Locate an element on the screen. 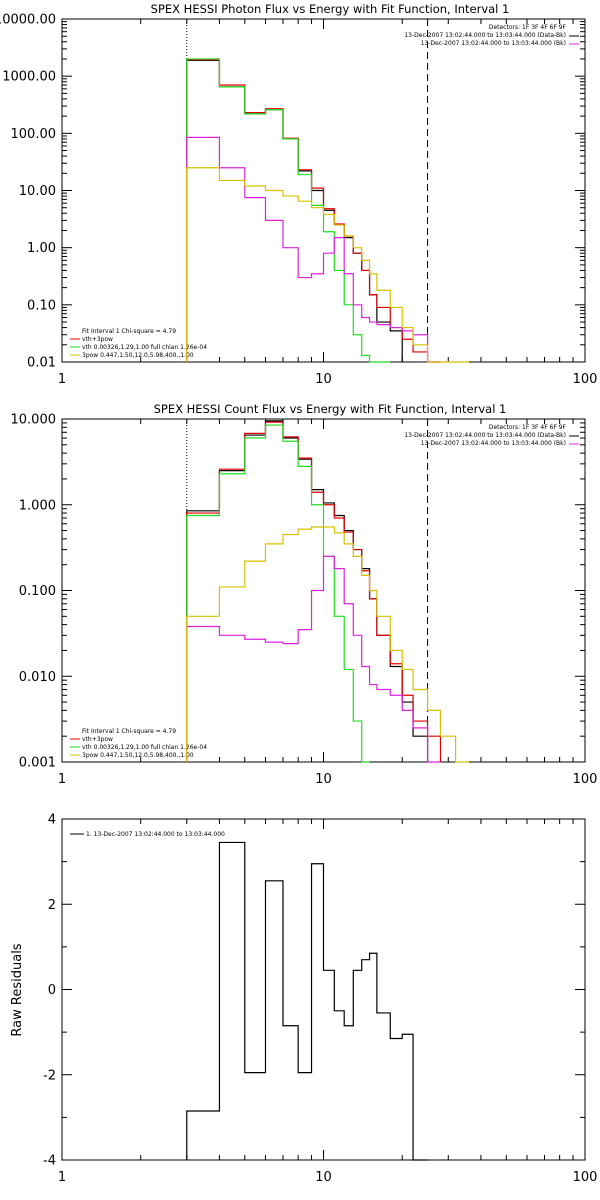  count-series-bk is located at coordinates (327, 644).